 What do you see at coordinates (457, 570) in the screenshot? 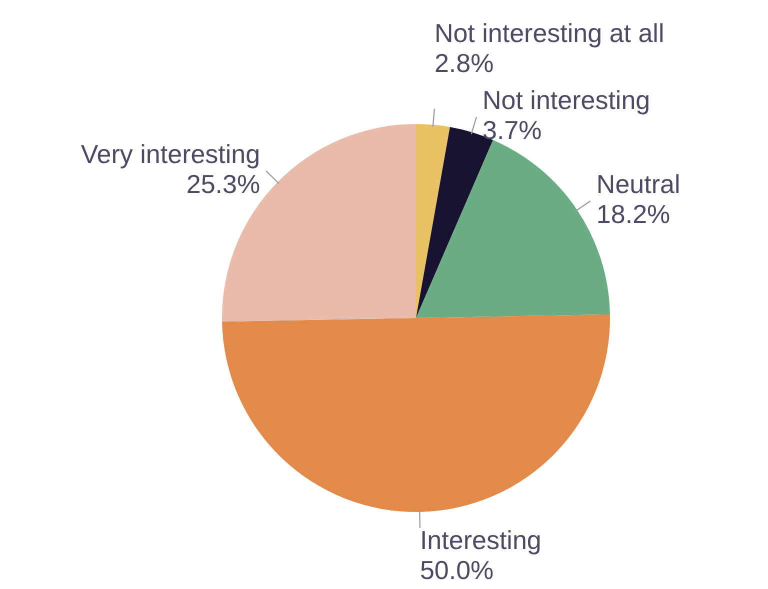
I see `data-label: 50.0%` at bounding box center [457, 570].